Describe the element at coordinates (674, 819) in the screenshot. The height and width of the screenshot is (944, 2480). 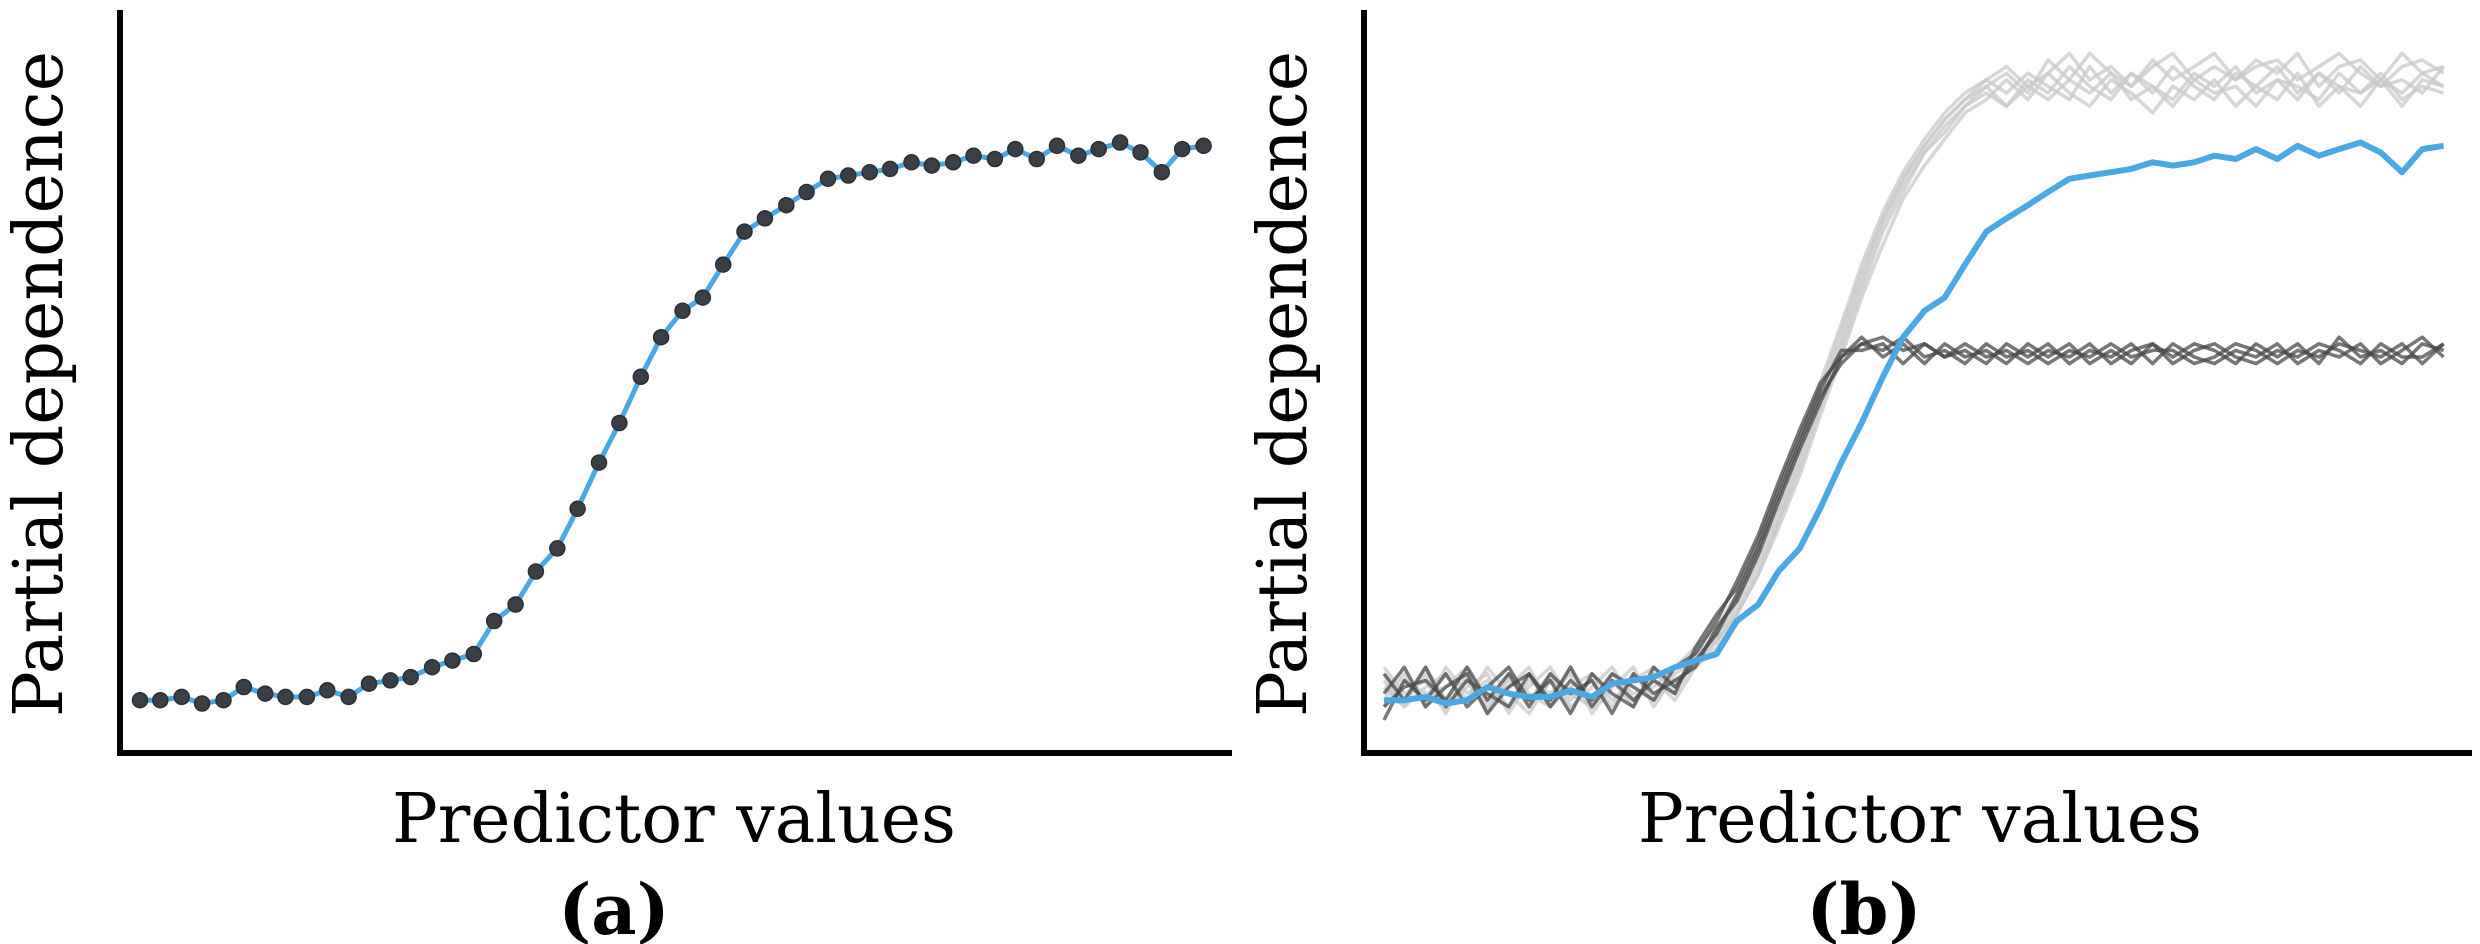
I see `panel-a-x-axis-title: Predictor values` at that location.